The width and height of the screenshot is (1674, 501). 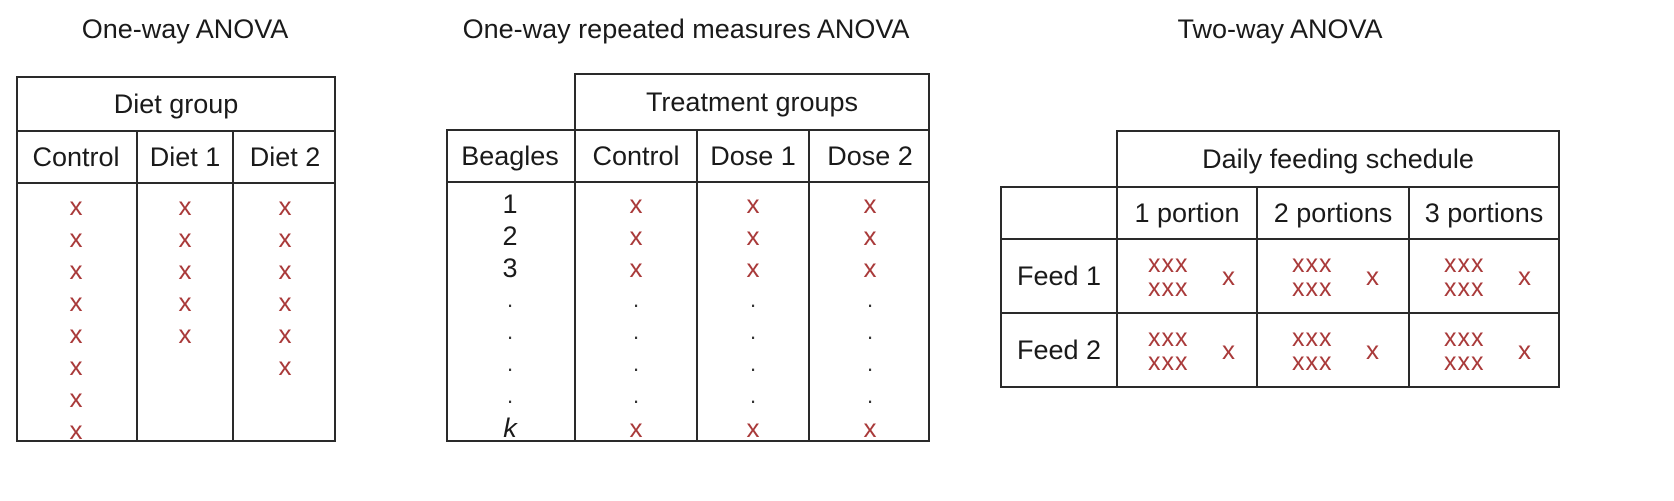 What do you see at coordinates (510, 236) in the screenshot?
I see `subject-label: 2` at bounding box center [510, 236].